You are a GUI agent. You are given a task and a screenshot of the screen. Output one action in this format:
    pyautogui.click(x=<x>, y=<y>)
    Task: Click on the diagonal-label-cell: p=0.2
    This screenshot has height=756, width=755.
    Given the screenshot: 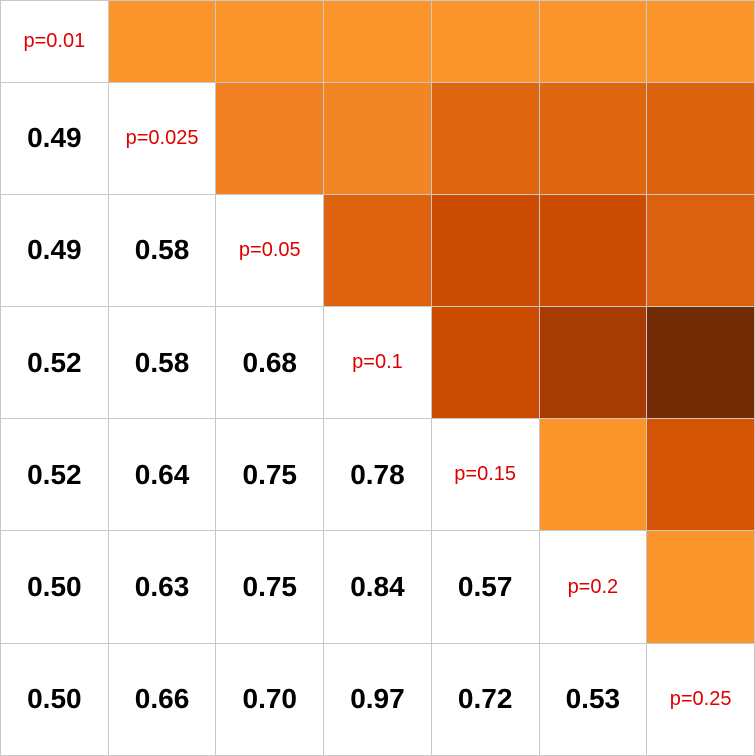 What is the action you would take?
    pyautogui.click(x=593, y=587)
    